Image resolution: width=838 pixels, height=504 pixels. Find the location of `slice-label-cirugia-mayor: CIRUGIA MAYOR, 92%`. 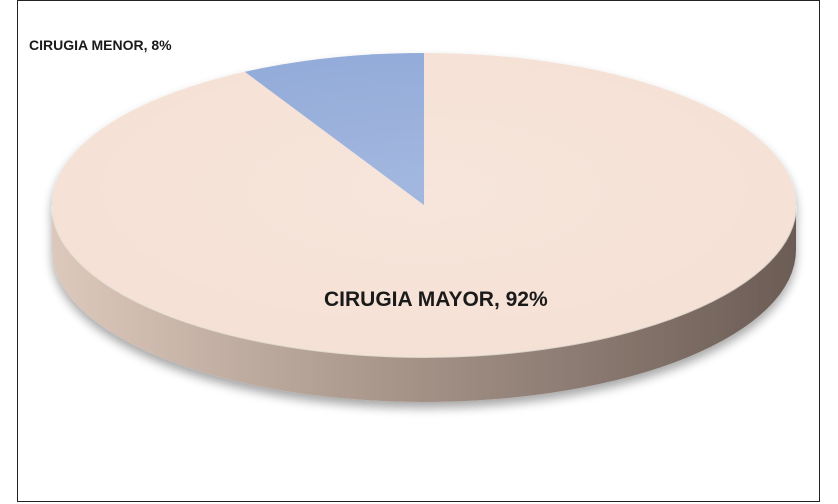

slice-label-cirugia-mayor: CIRUGIA MAYOR, 92% is located at coordinates (436, 299).